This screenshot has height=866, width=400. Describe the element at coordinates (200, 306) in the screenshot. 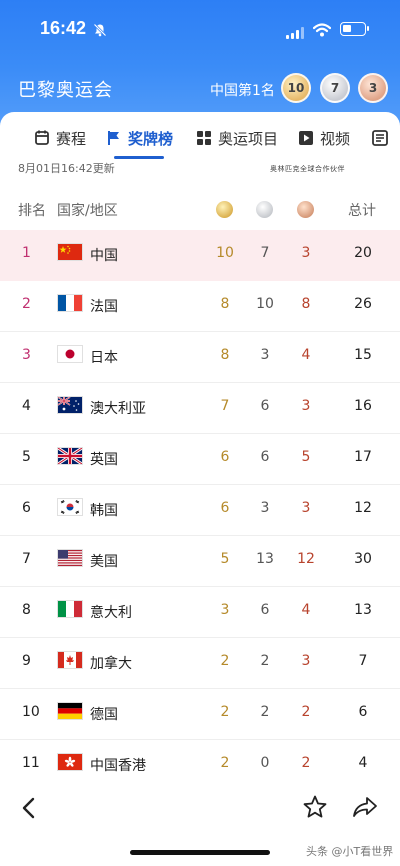

I see `table-row: 2 法国 8 10 8 26` at that location.